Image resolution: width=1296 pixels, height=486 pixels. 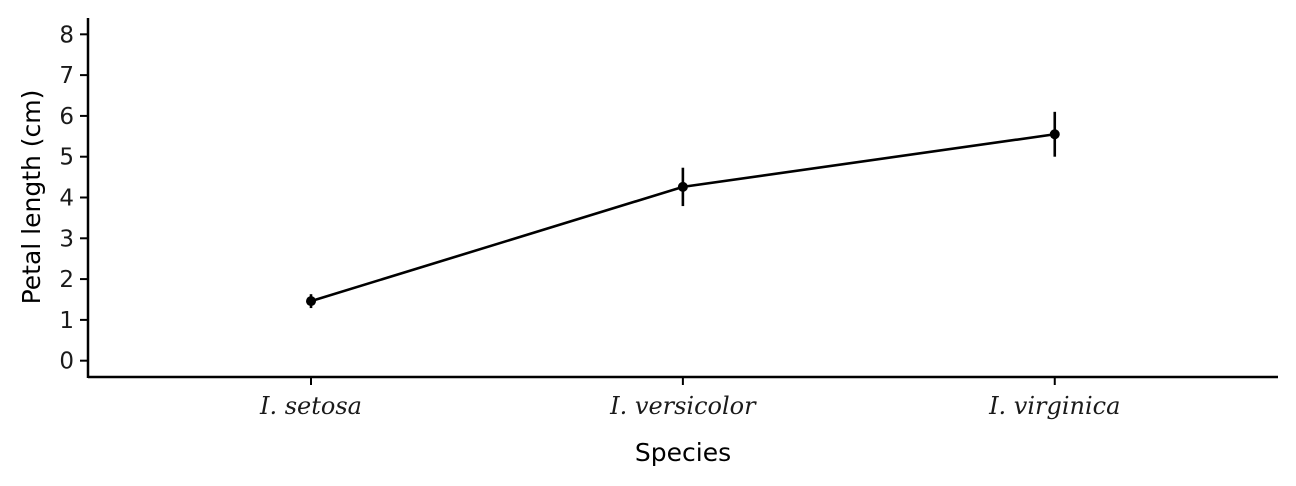 What do you see at coordinates (683, 452) in the screenshot?
I see `x-axis-title: Species` at bounding box center [683, 452].